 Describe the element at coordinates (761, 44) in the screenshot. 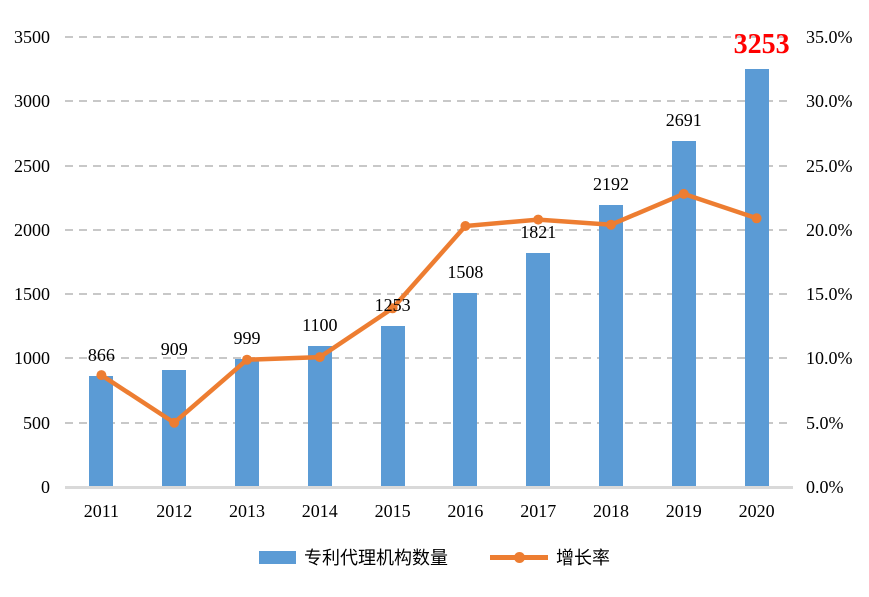

I see `bar-value-label: 3253` at that location.